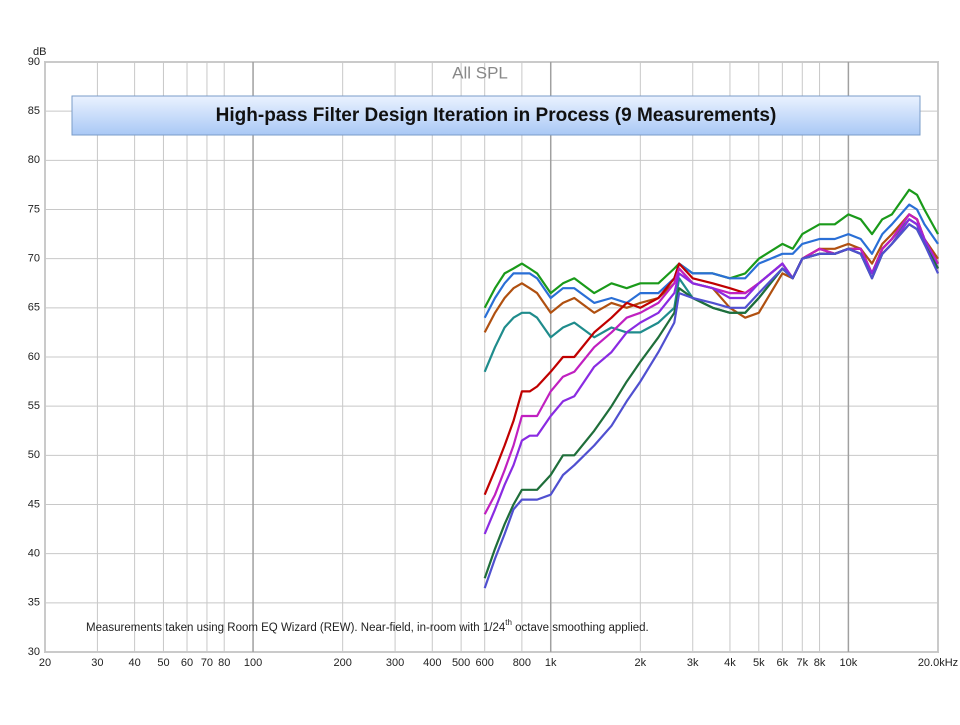  What do you see at coordinates (480, 72) in the screenshot?
I see `subtitle: All SPL` at bounding box center [480, 72].